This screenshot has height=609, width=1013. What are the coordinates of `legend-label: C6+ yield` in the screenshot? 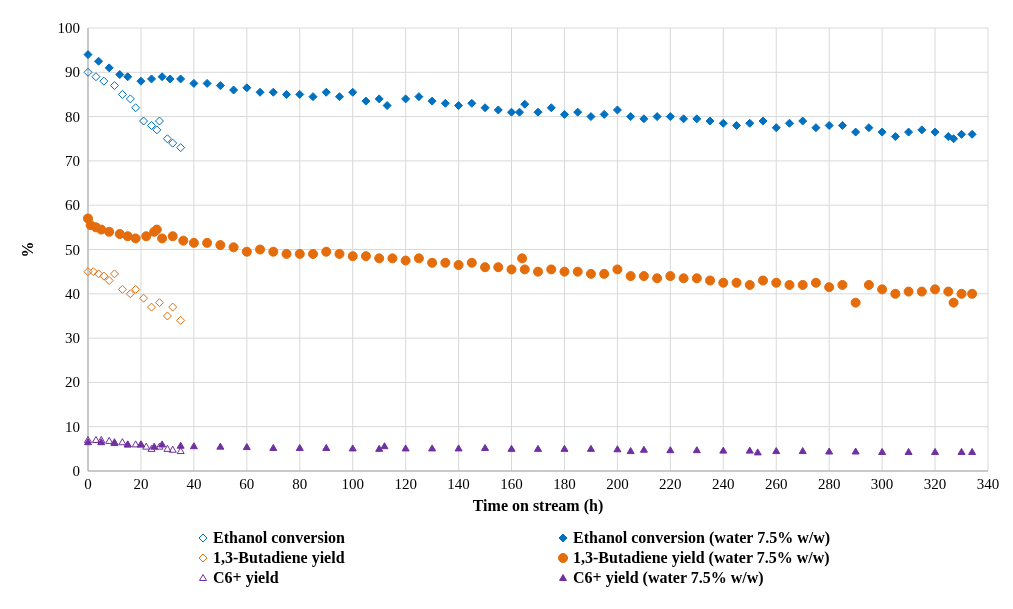 It's located at (246, 578).